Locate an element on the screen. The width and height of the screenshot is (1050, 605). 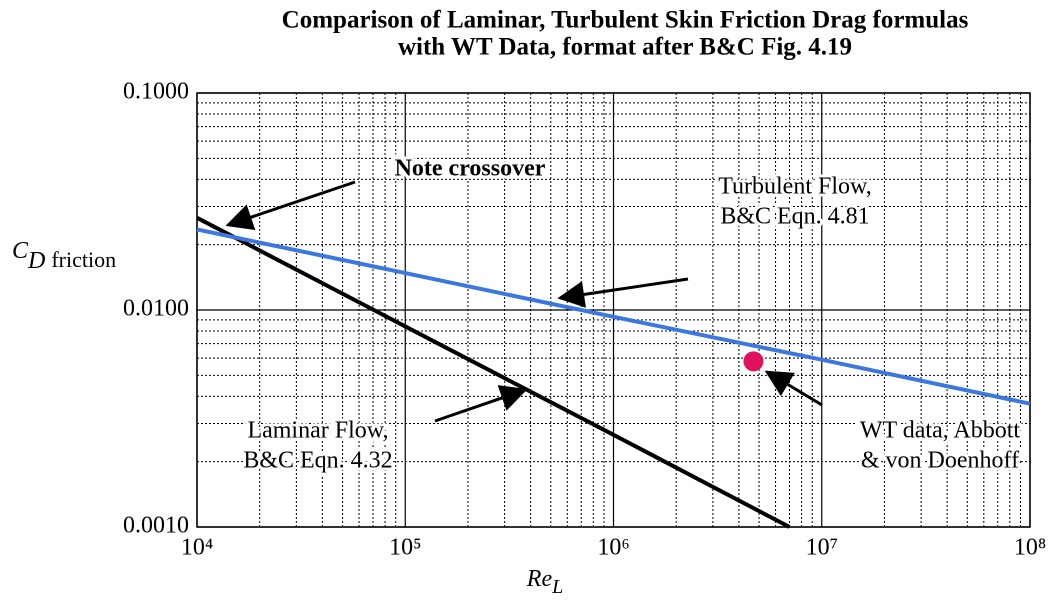
annotation-bg: WT data, Abbott is located at coordinates (940, 431).